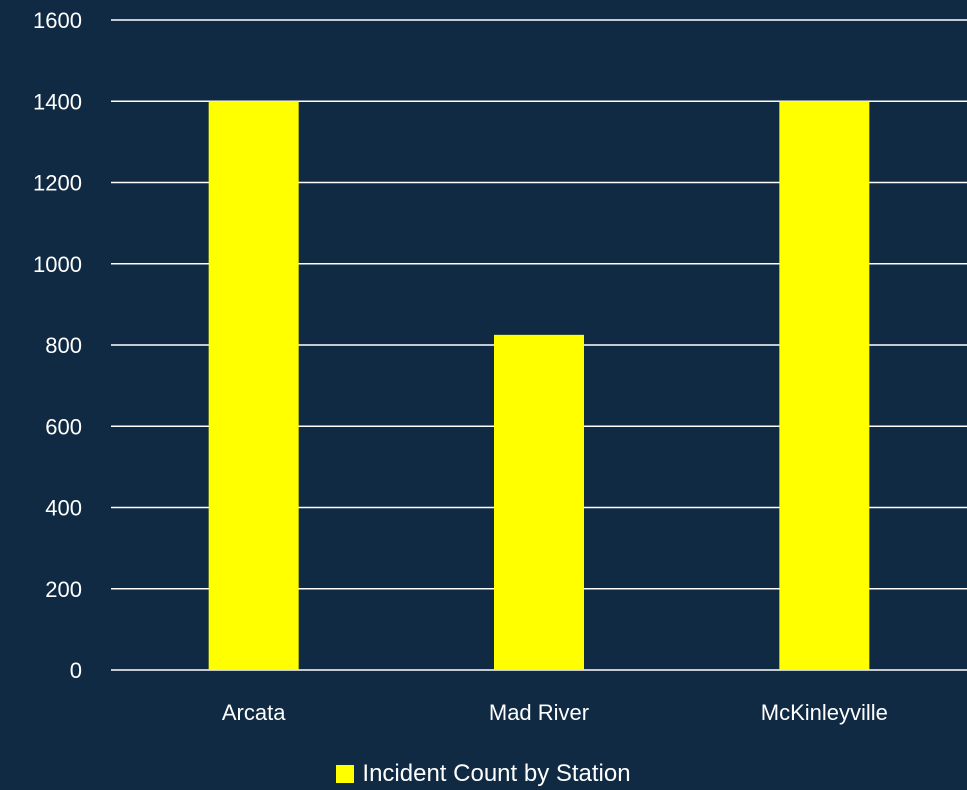  Describe the element at coordinates (57, 264) in the screenshot. I see `y-tick-label: 1000` at that location.